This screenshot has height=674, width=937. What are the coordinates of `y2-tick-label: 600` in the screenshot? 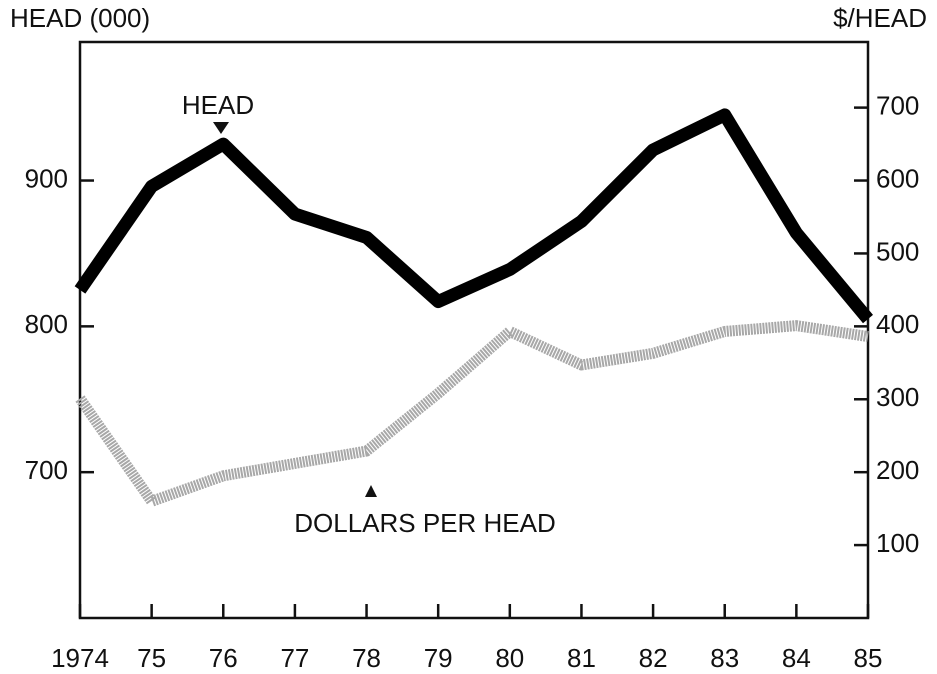 It's located at (897, 178).